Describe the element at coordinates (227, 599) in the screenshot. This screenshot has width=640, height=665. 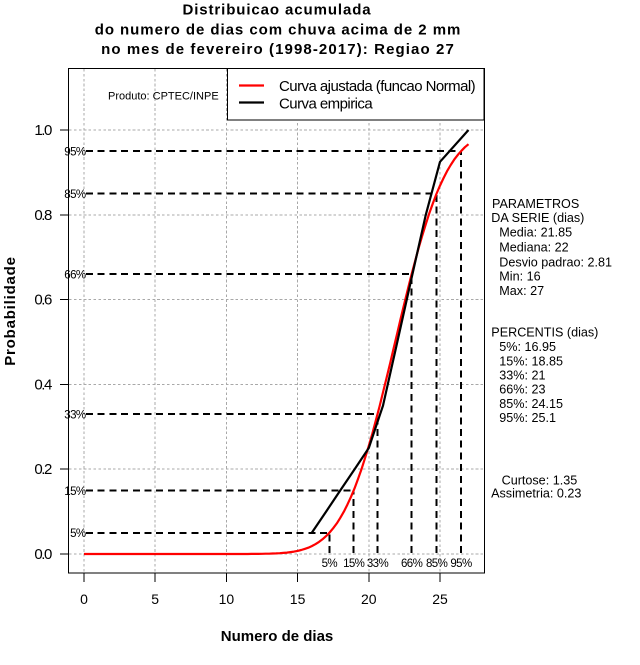
I see `svg-text: 10` at that location.